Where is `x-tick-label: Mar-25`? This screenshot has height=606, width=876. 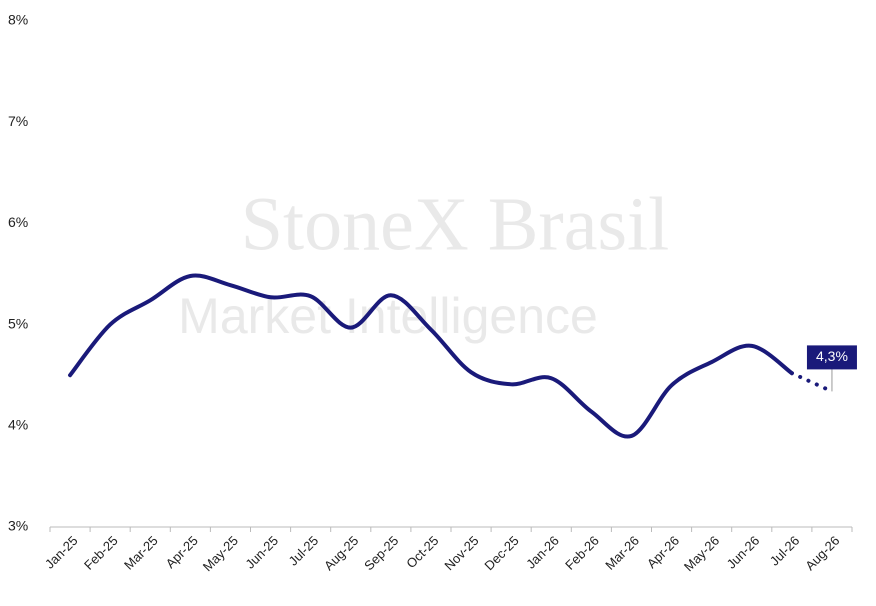 x-tick-label: Mar-25 is located at coordinates (141, 553).